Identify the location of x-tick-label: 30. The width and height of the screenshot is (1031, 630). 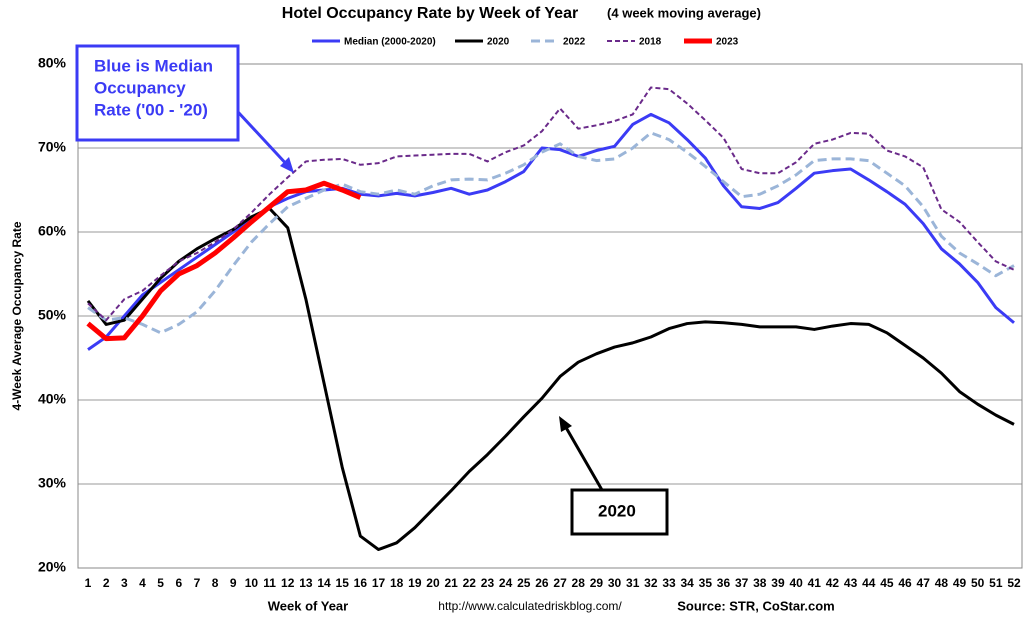
(615, 583).